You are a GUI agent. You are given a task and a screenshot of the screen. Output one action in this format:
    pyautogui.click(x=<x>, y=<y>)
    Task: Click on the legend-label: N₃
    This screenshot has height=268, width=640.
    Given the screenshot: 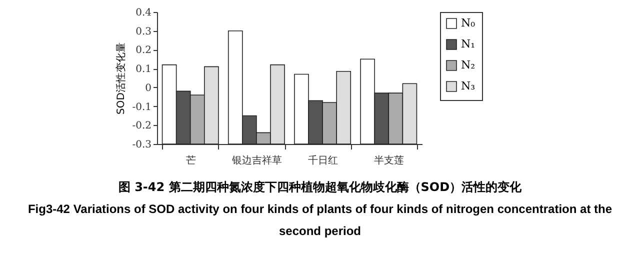 What is the action you would take?
    pyautogui.click(x=468, y=86)
    